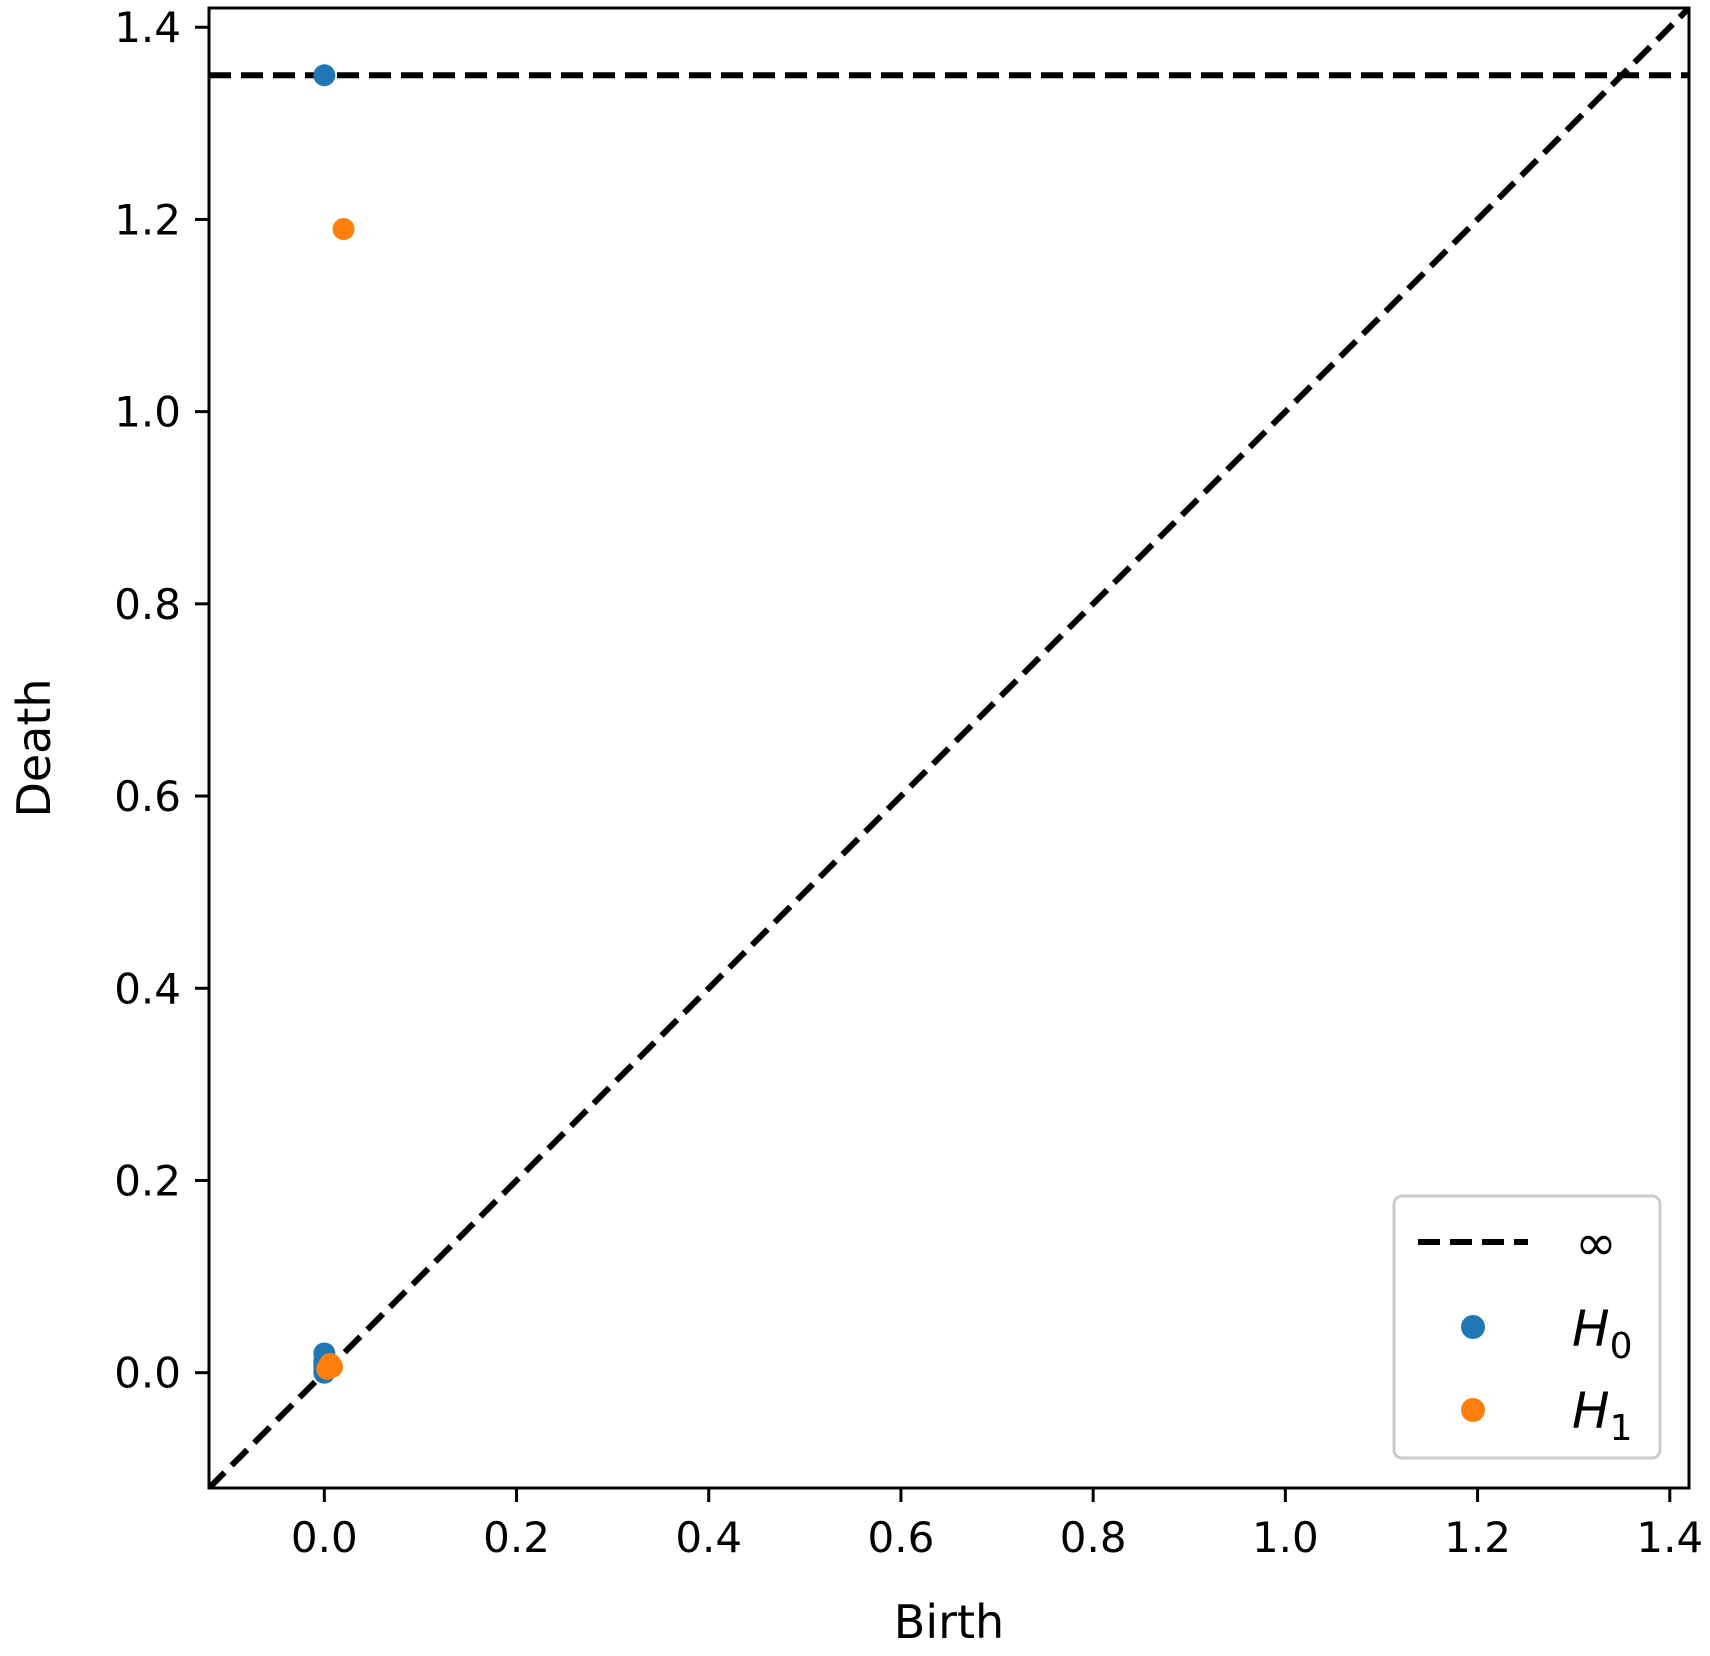 The image size is (1710, 1656). What do you see at coordinates (147, 412) in the screenshot?
I see `y-tick-label: 1.0` at bounding box center [147, 412].